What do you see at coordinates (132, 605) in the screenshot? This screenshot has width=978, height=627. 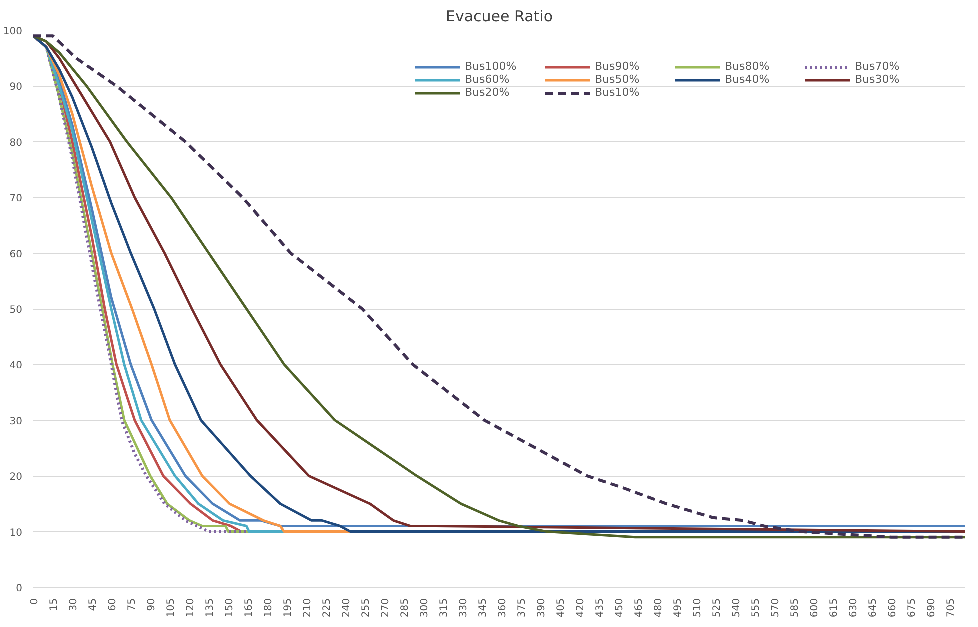 I see `x-tick-label: 75` at bounding box center [132, 605].